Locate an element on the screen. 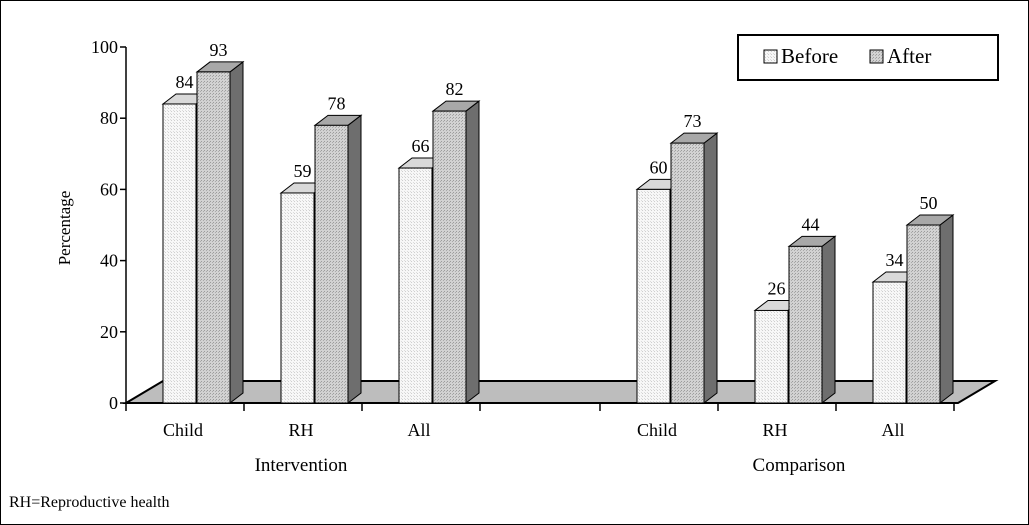 The image size is (1029, 525). group-label: Comparison is located at coordinates (799, 465).